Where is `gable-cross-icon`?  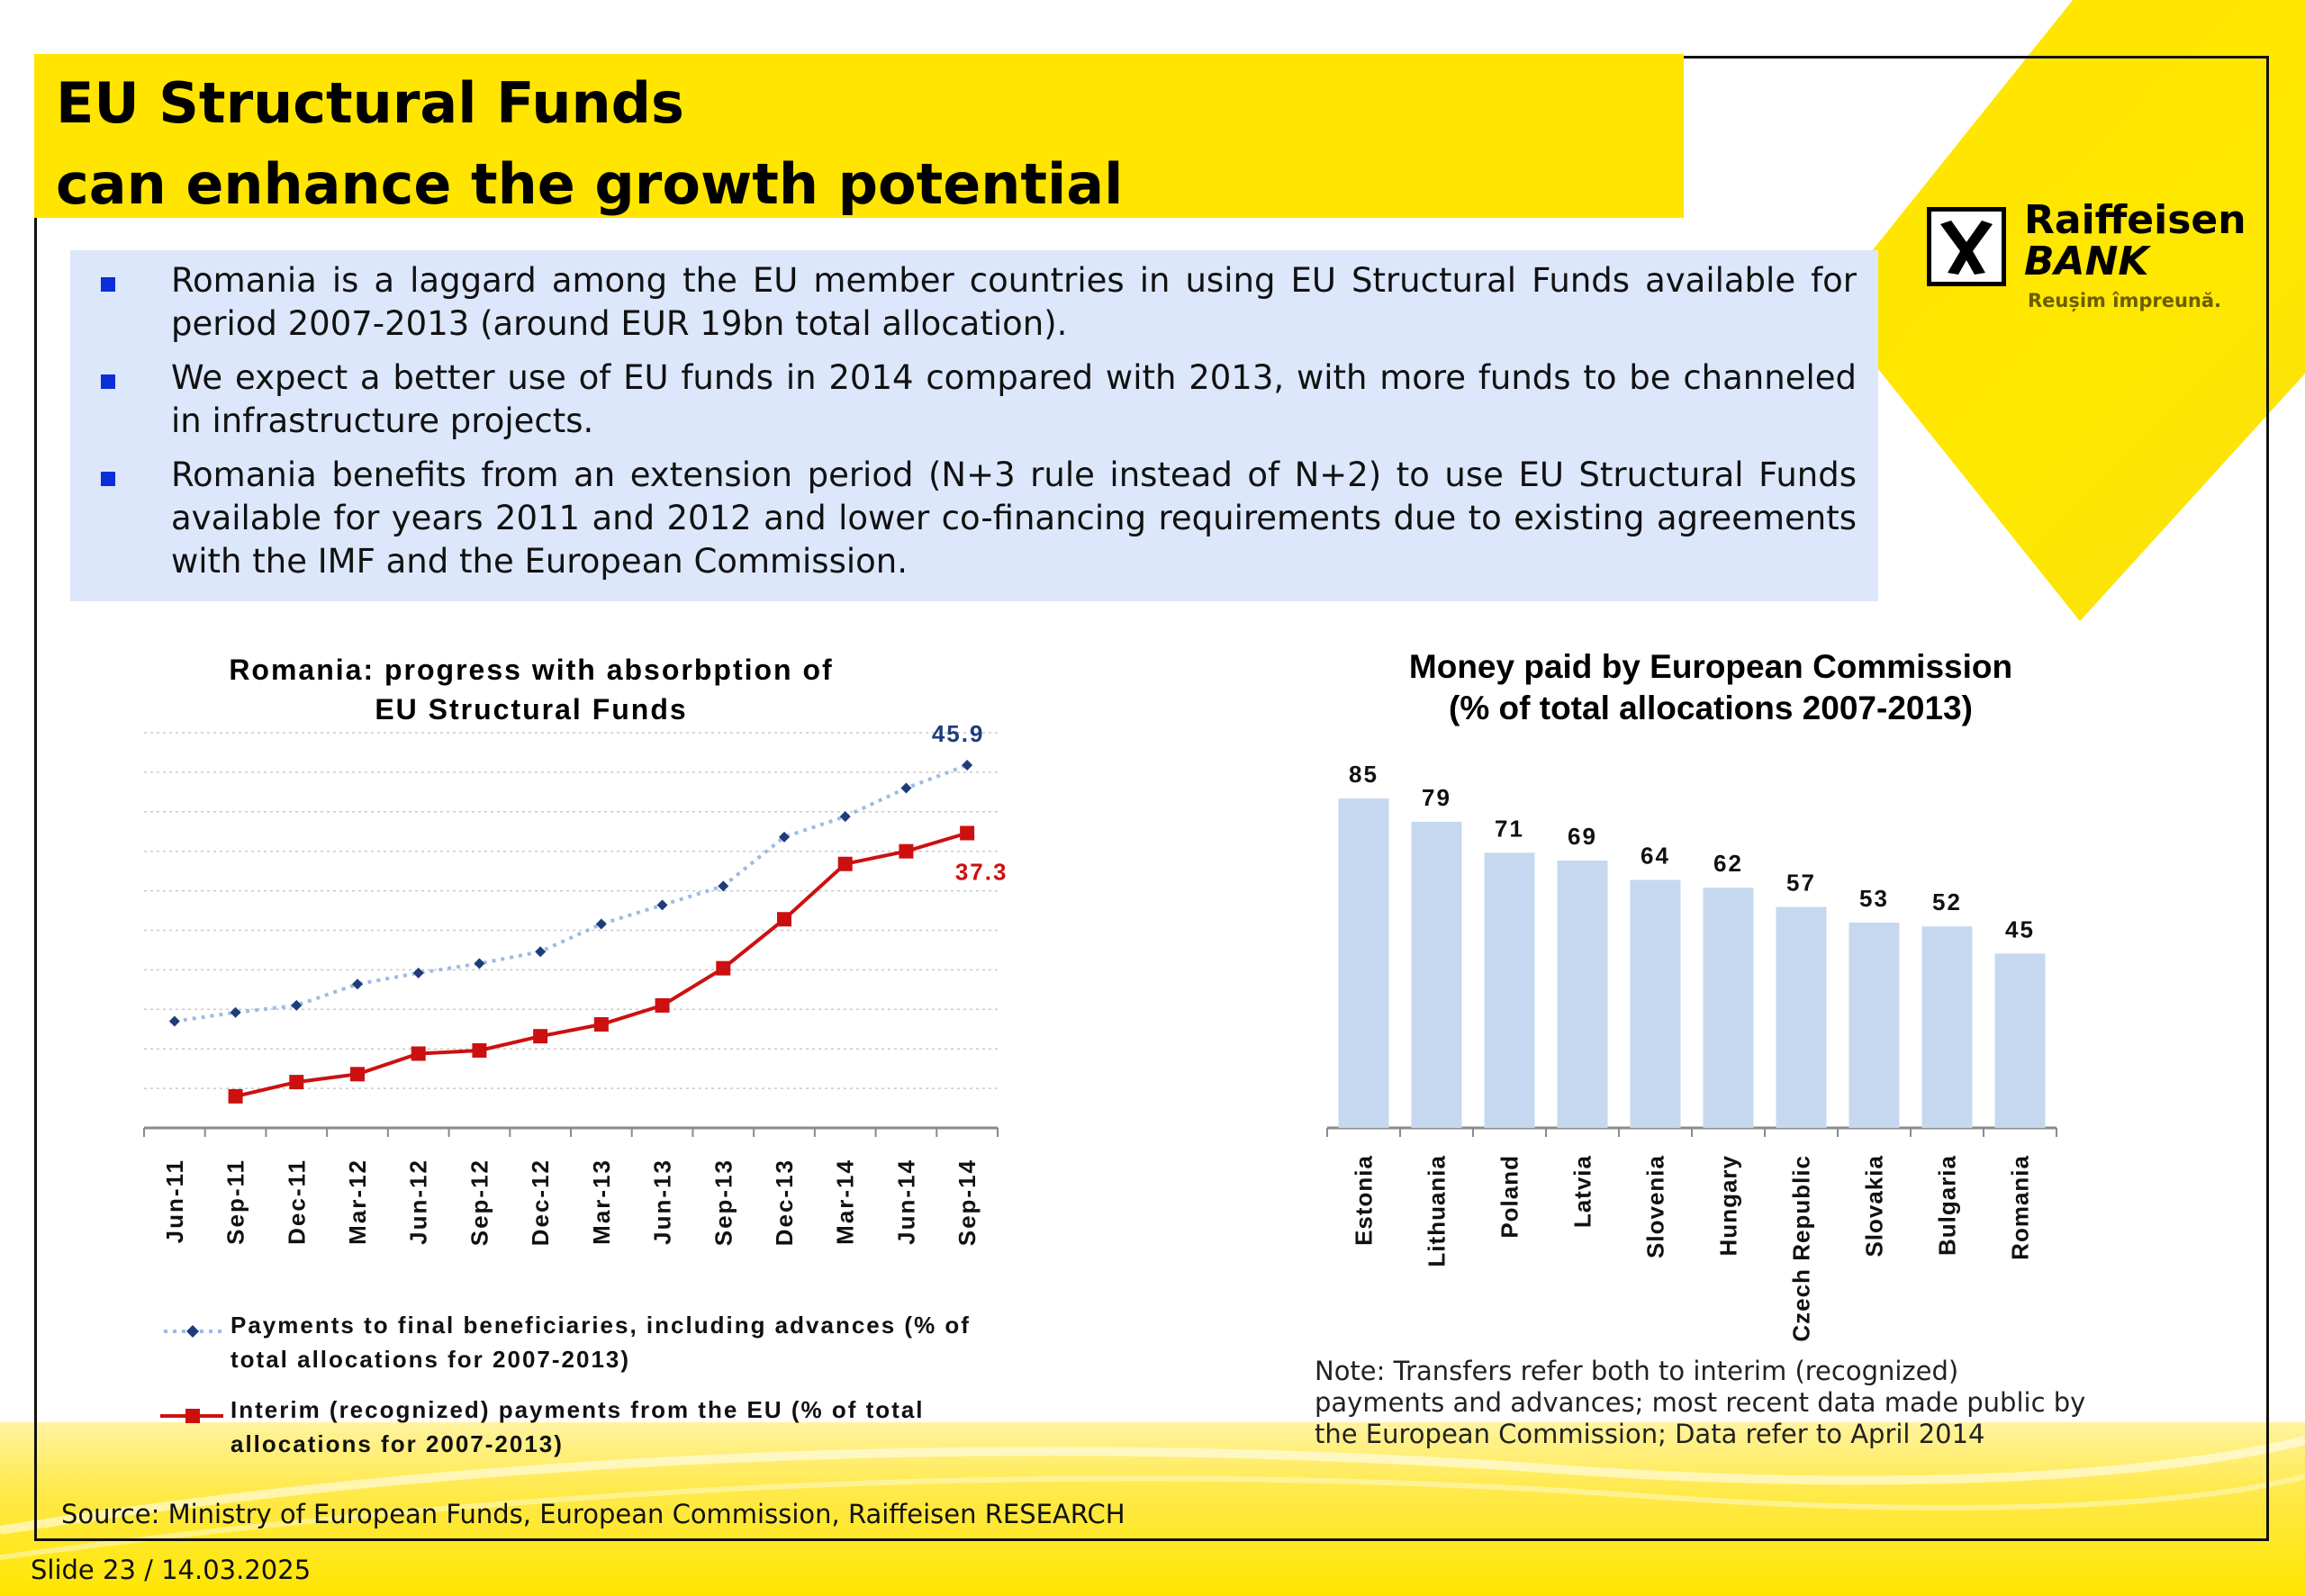 gable-cross-icon is located at coordinates (1966, 246).